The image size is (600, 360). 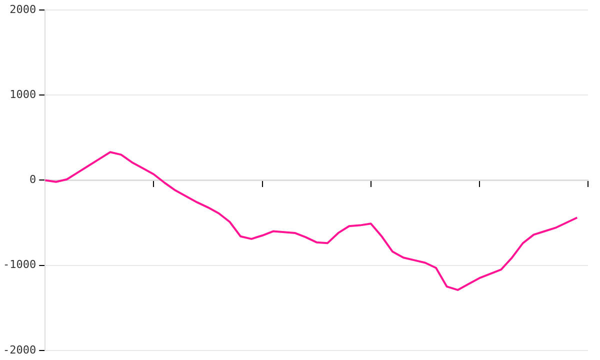 I want to click on y-tick-label: -2000, so click(x=19, y=349).